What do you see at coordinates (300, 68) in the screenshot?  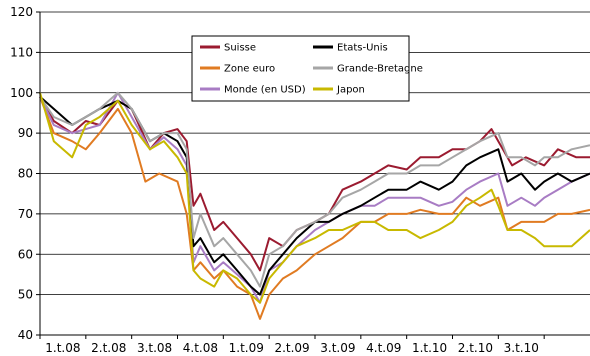 I see `legend-box` at bounding box center [300, 68].